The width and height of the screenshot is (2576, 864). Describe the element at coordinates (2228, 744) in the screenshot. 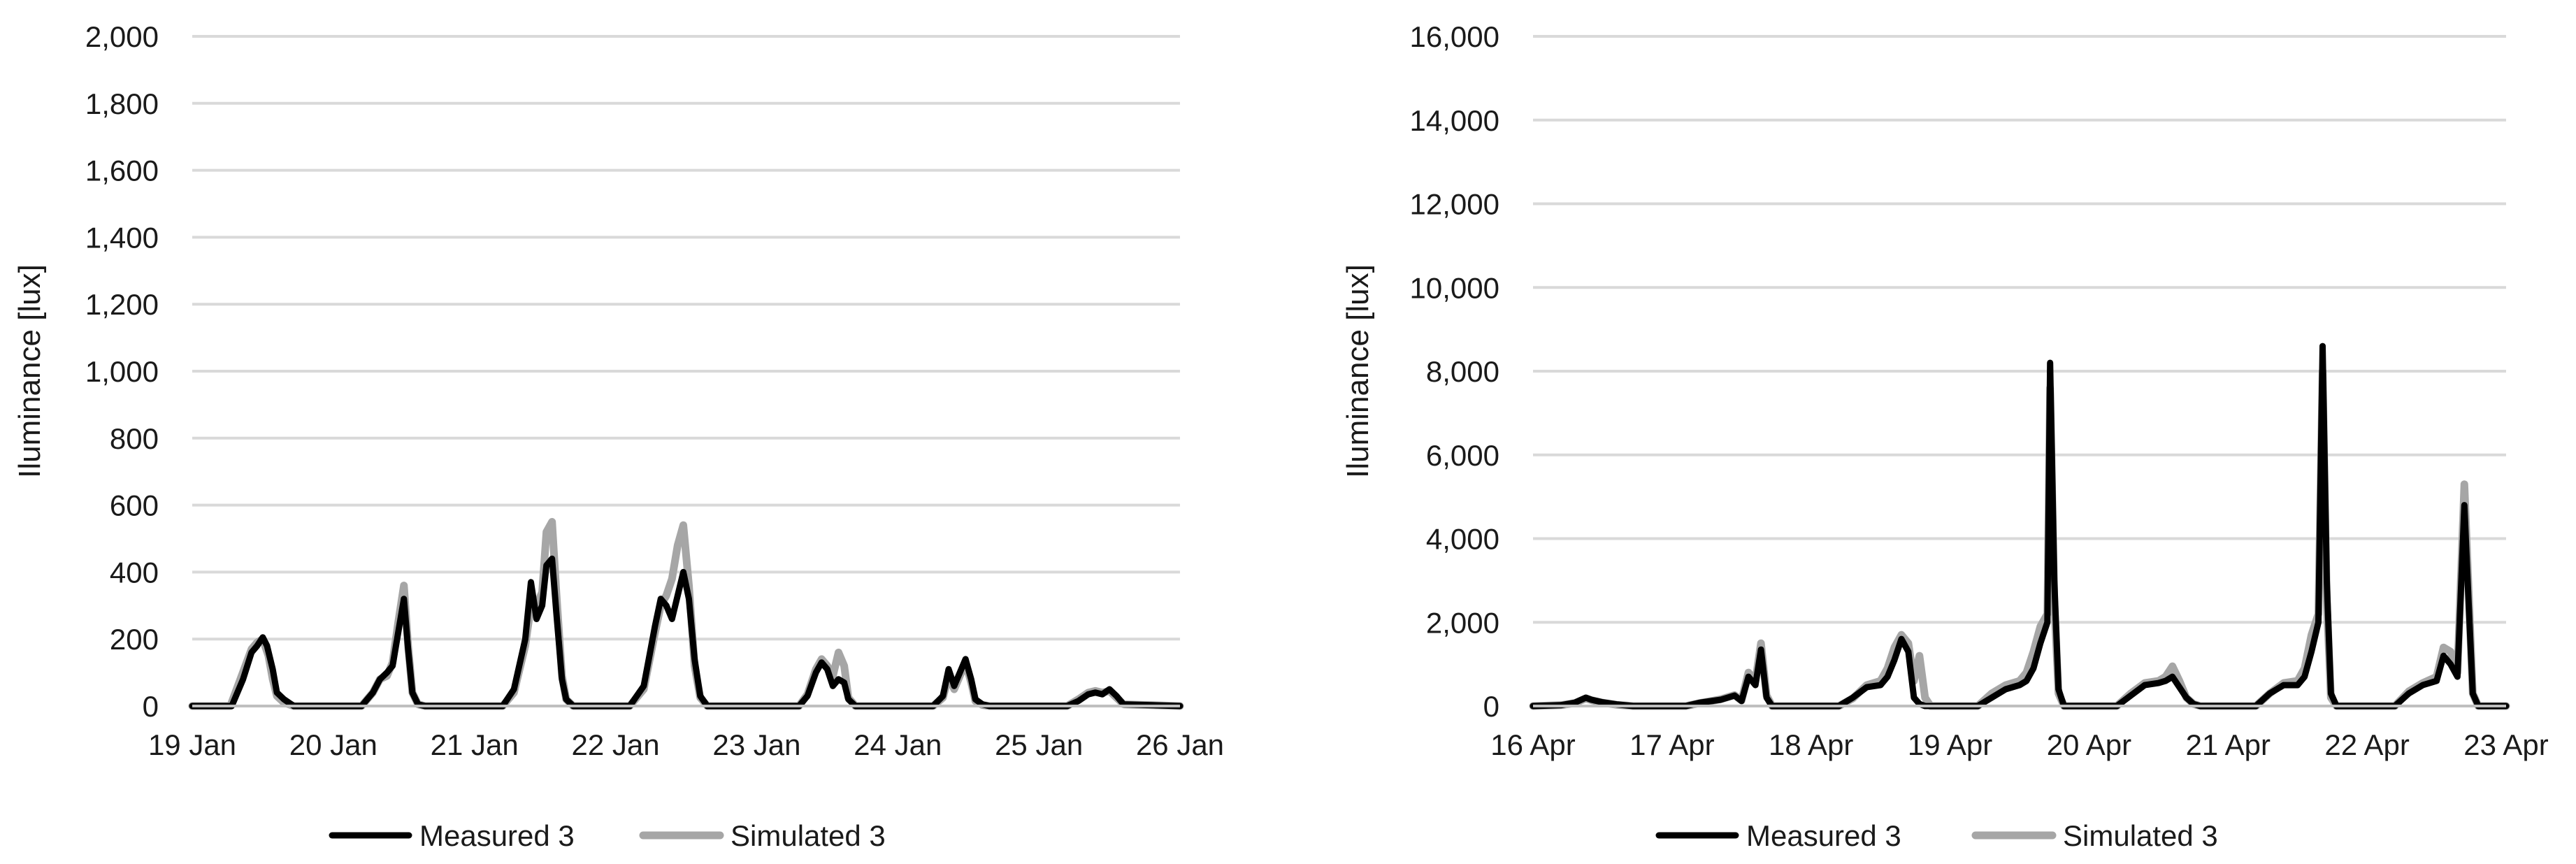

I see `x-tick-label: 21 Apr` at that location.